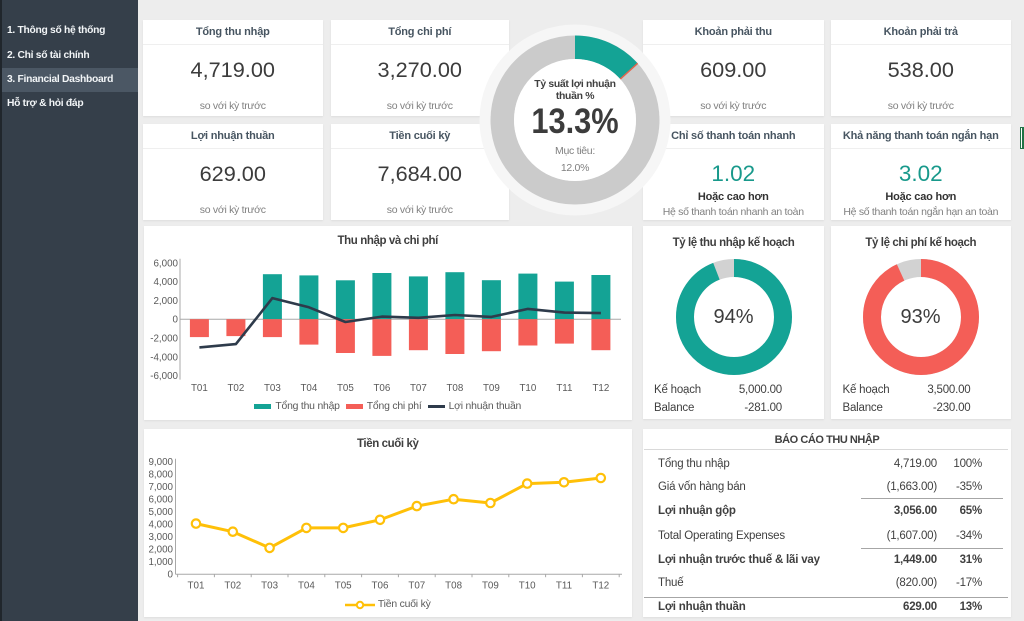 Image resolution: width=1024 pixels, height=621 pixels. What do you see at coordinates (160, 562) in the screenshot?
I see `svg-text: 1,000` at bounding box center [160, 562].